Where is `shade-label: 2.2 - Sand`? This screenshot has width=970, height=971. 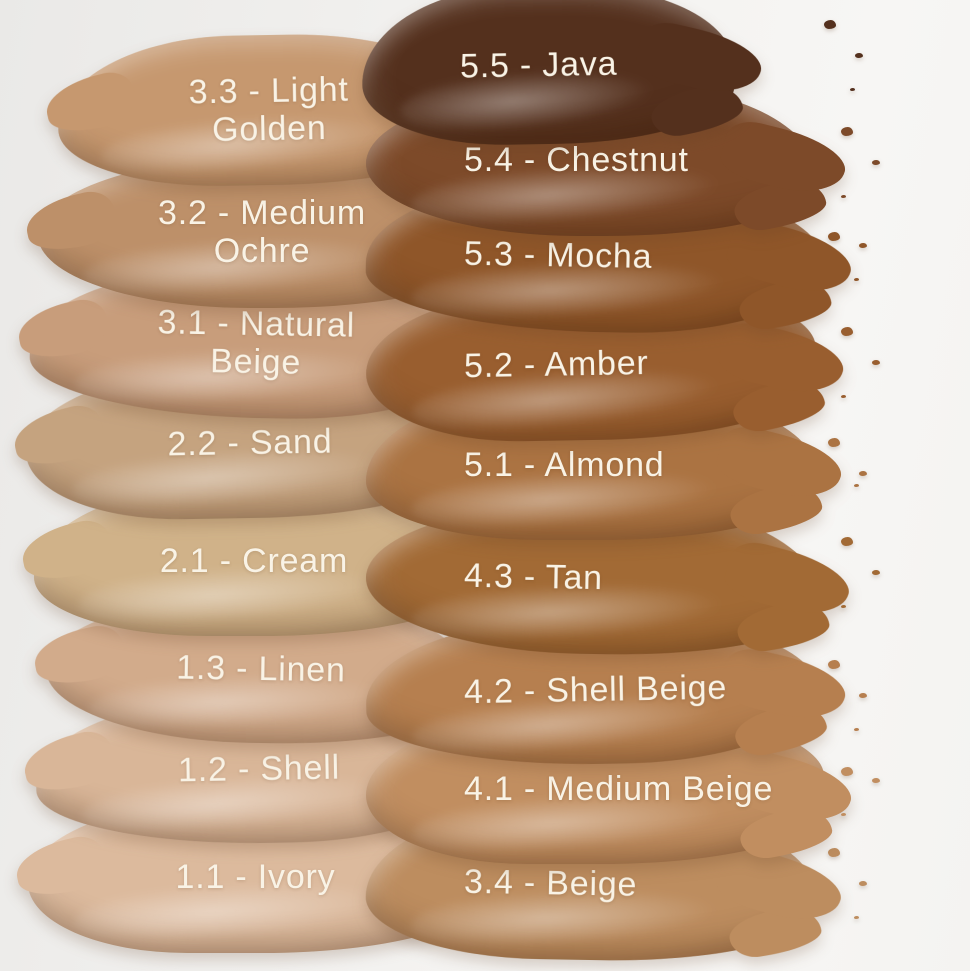 shade-label: 2.2 - Sand is located at coordinates (250, 443).